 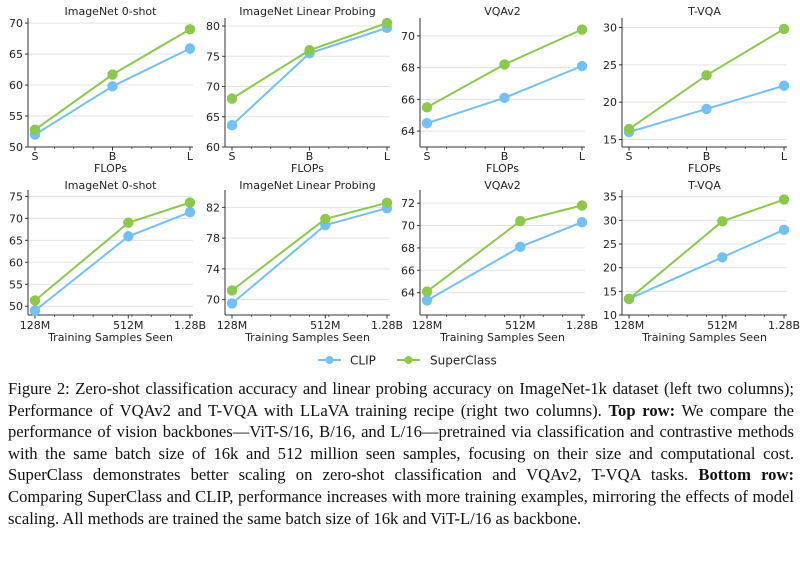 What do you see at coordinates (610, 197) in the screenshot?
I see `y-tick-label: 35` at bounding box center [610, 197].